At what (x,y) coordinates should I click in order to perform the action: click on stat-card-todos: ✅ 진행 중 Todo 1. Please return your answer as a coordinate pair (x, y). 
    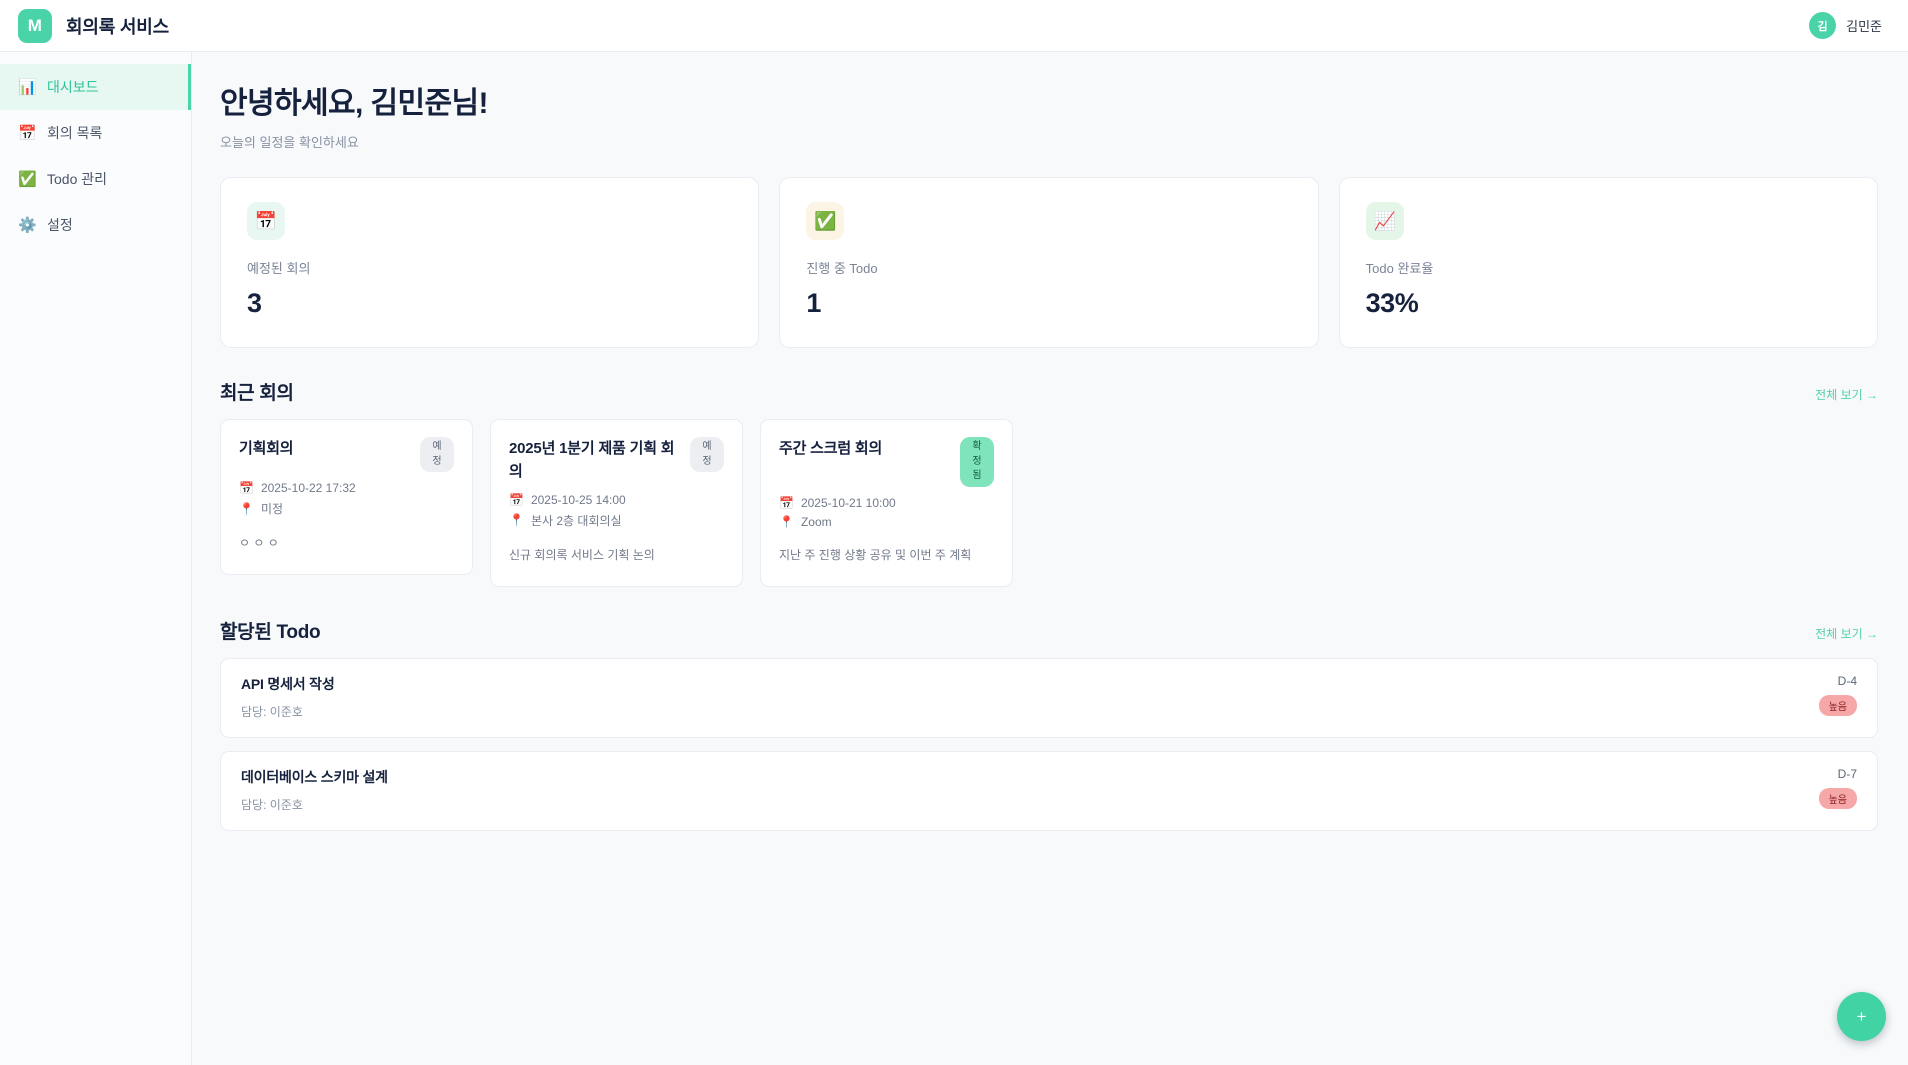
    Looking at the image, I should click on (1049, 262).